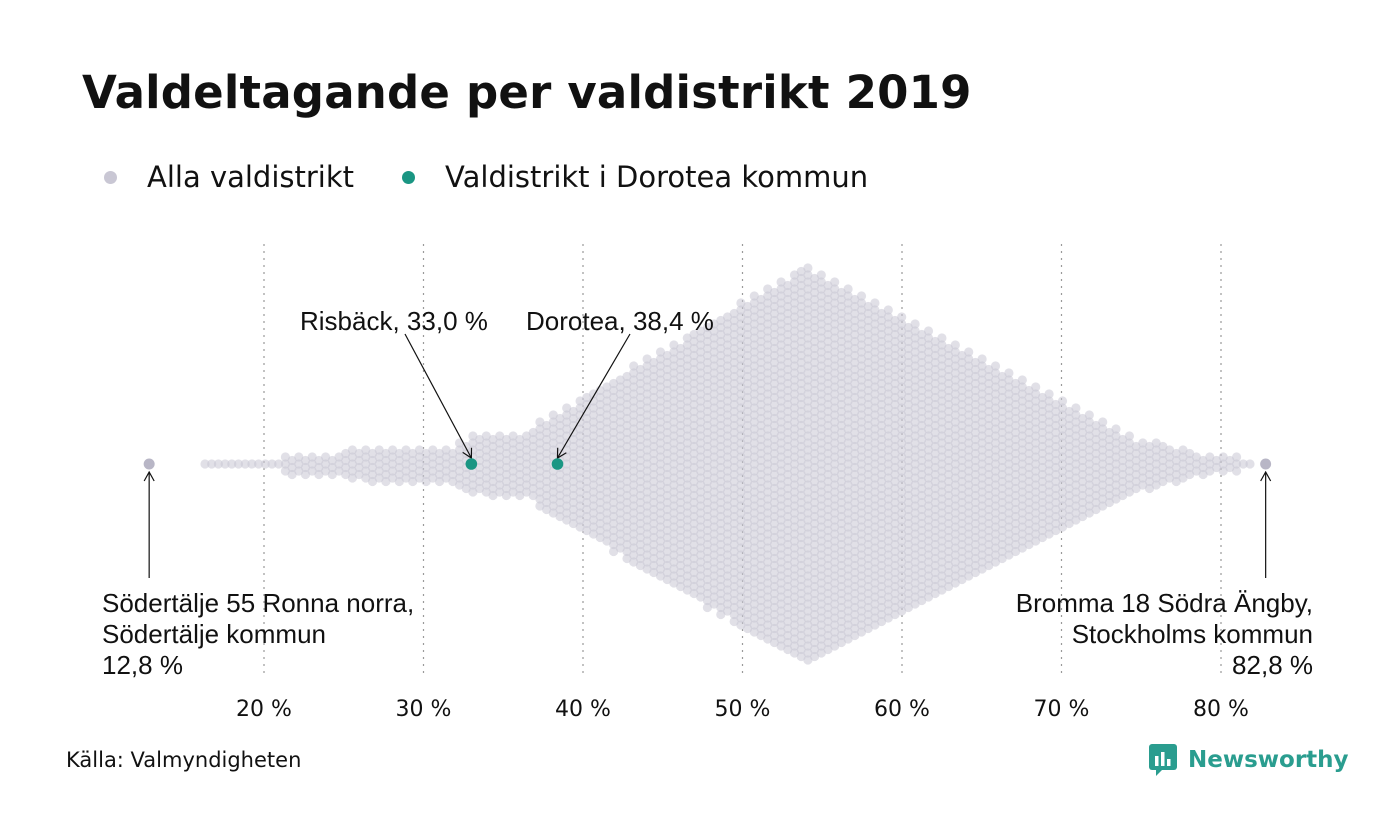 Image resolution: width=1400 pixels, height=840 pixels. What do you see at coordinates (214, 634) in the screenshot?
I see `annotation-extreme-min-line: Södertälje kommun` at bounding box center [214, 634].